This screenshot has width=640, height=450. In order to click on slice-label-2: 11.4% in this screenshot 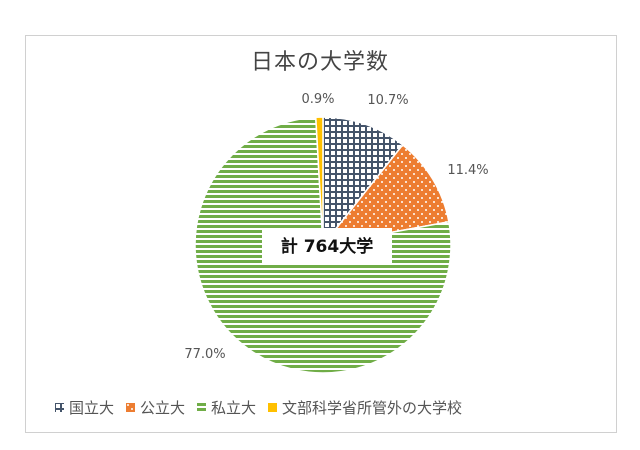, I will do `click(467, 170)`.